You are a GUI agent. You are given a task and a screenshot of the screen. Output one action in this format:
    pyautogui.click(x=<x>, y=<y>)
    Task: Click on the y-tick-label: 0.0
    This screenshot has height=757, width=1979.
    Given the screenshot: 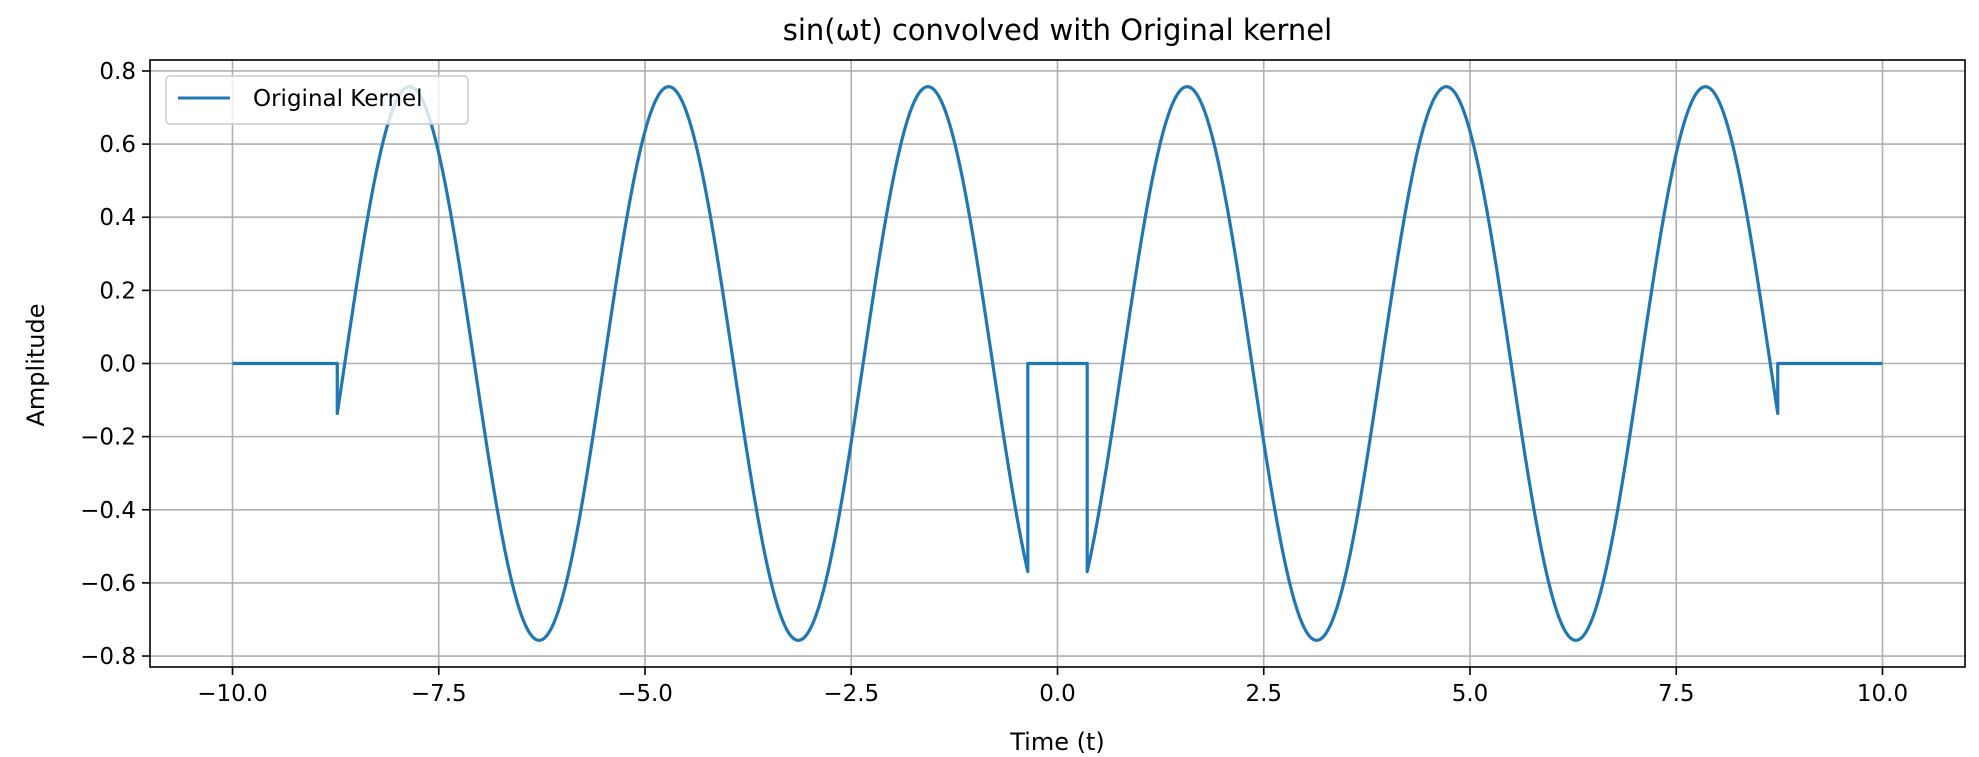 What is the action you would take?
    pyautogui.click(x=117, y=365)
    